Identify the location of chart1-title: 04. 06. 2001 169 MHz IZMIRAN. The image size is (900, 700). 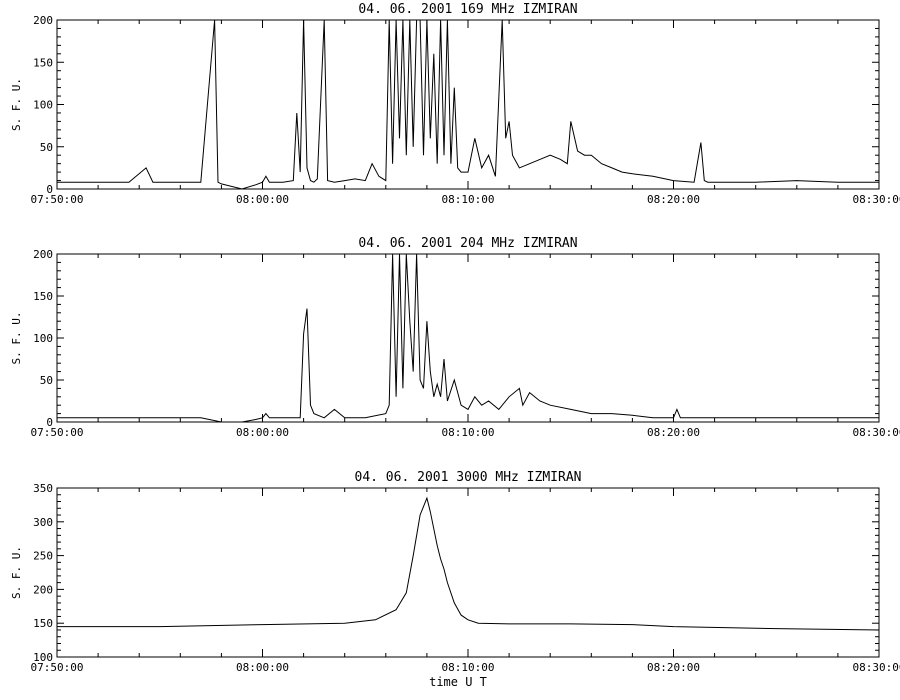
(467, 9).